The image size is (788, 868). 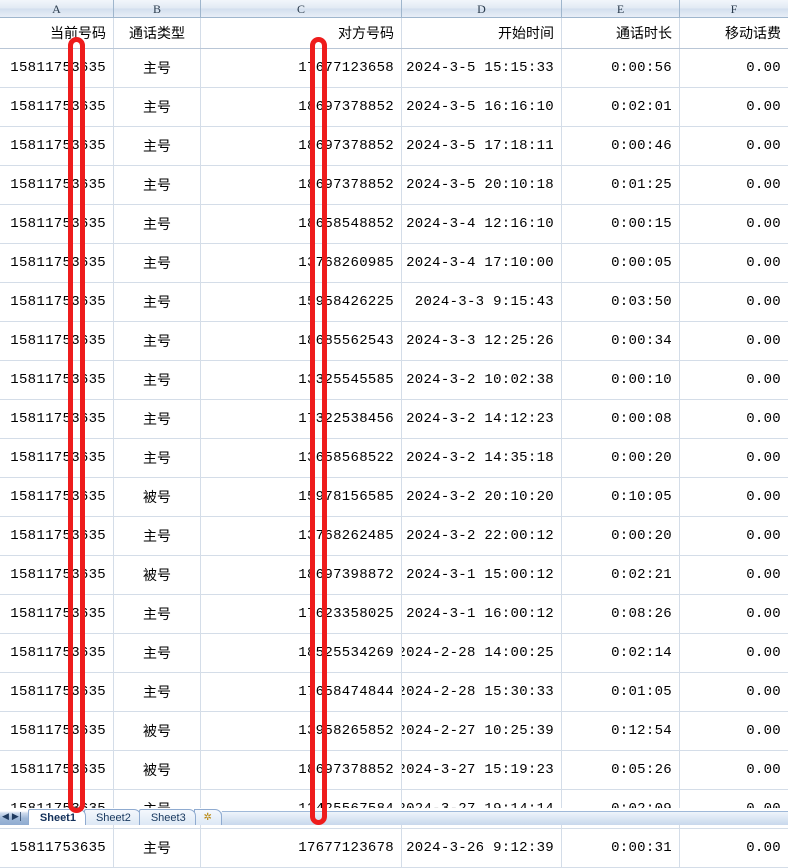 I want to click on cell-duration: 0:00:05, so click(x=621, y=263).